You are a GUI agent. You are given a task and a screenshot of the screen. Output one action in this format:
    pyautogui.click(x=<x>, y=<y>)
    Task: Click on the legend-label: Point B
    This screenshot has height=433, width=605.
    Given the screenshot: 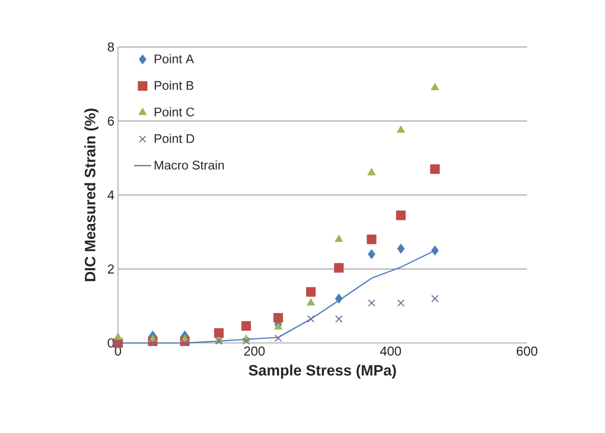 What is the action you would take?
    pyautogui.click(x=174, y=85)
    